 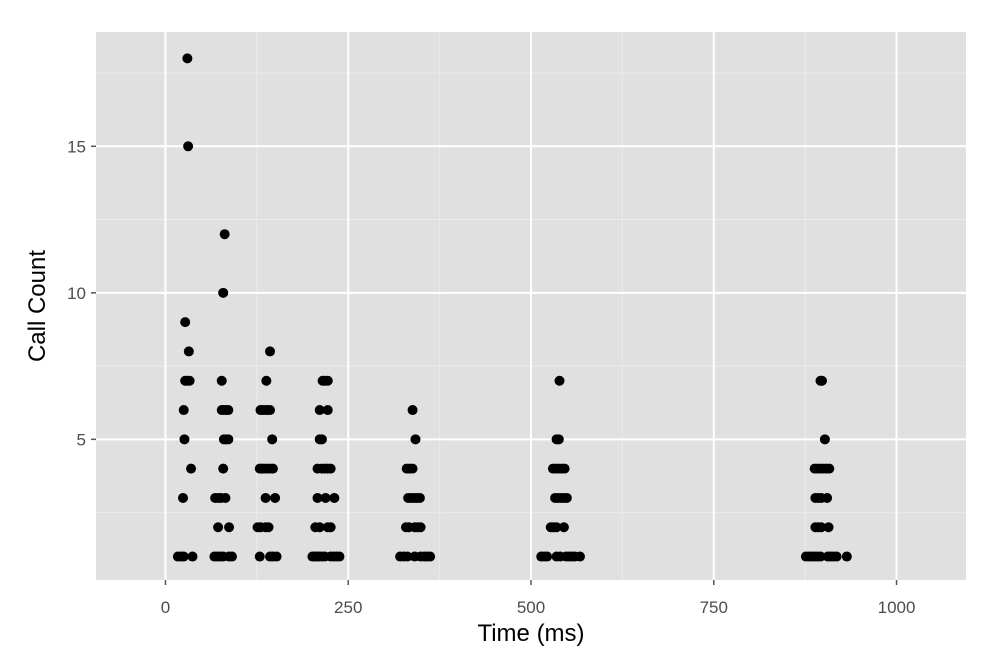 I want to click on x-tick-label: 1000, so click(x=897, y=607).